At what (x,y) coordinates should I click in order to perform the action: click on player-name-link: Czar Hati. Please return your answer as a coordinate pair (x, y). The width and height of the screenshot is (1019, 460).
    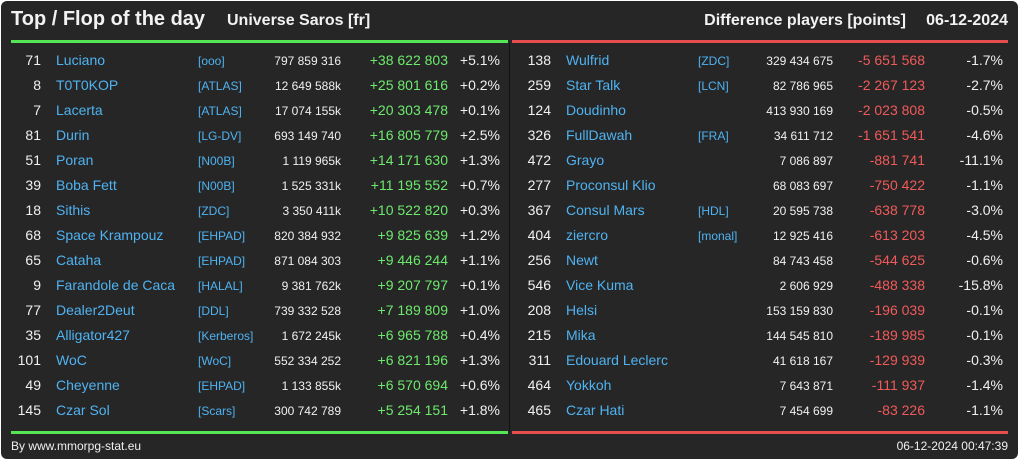
    Looking at the image, I should click on (595, 410).